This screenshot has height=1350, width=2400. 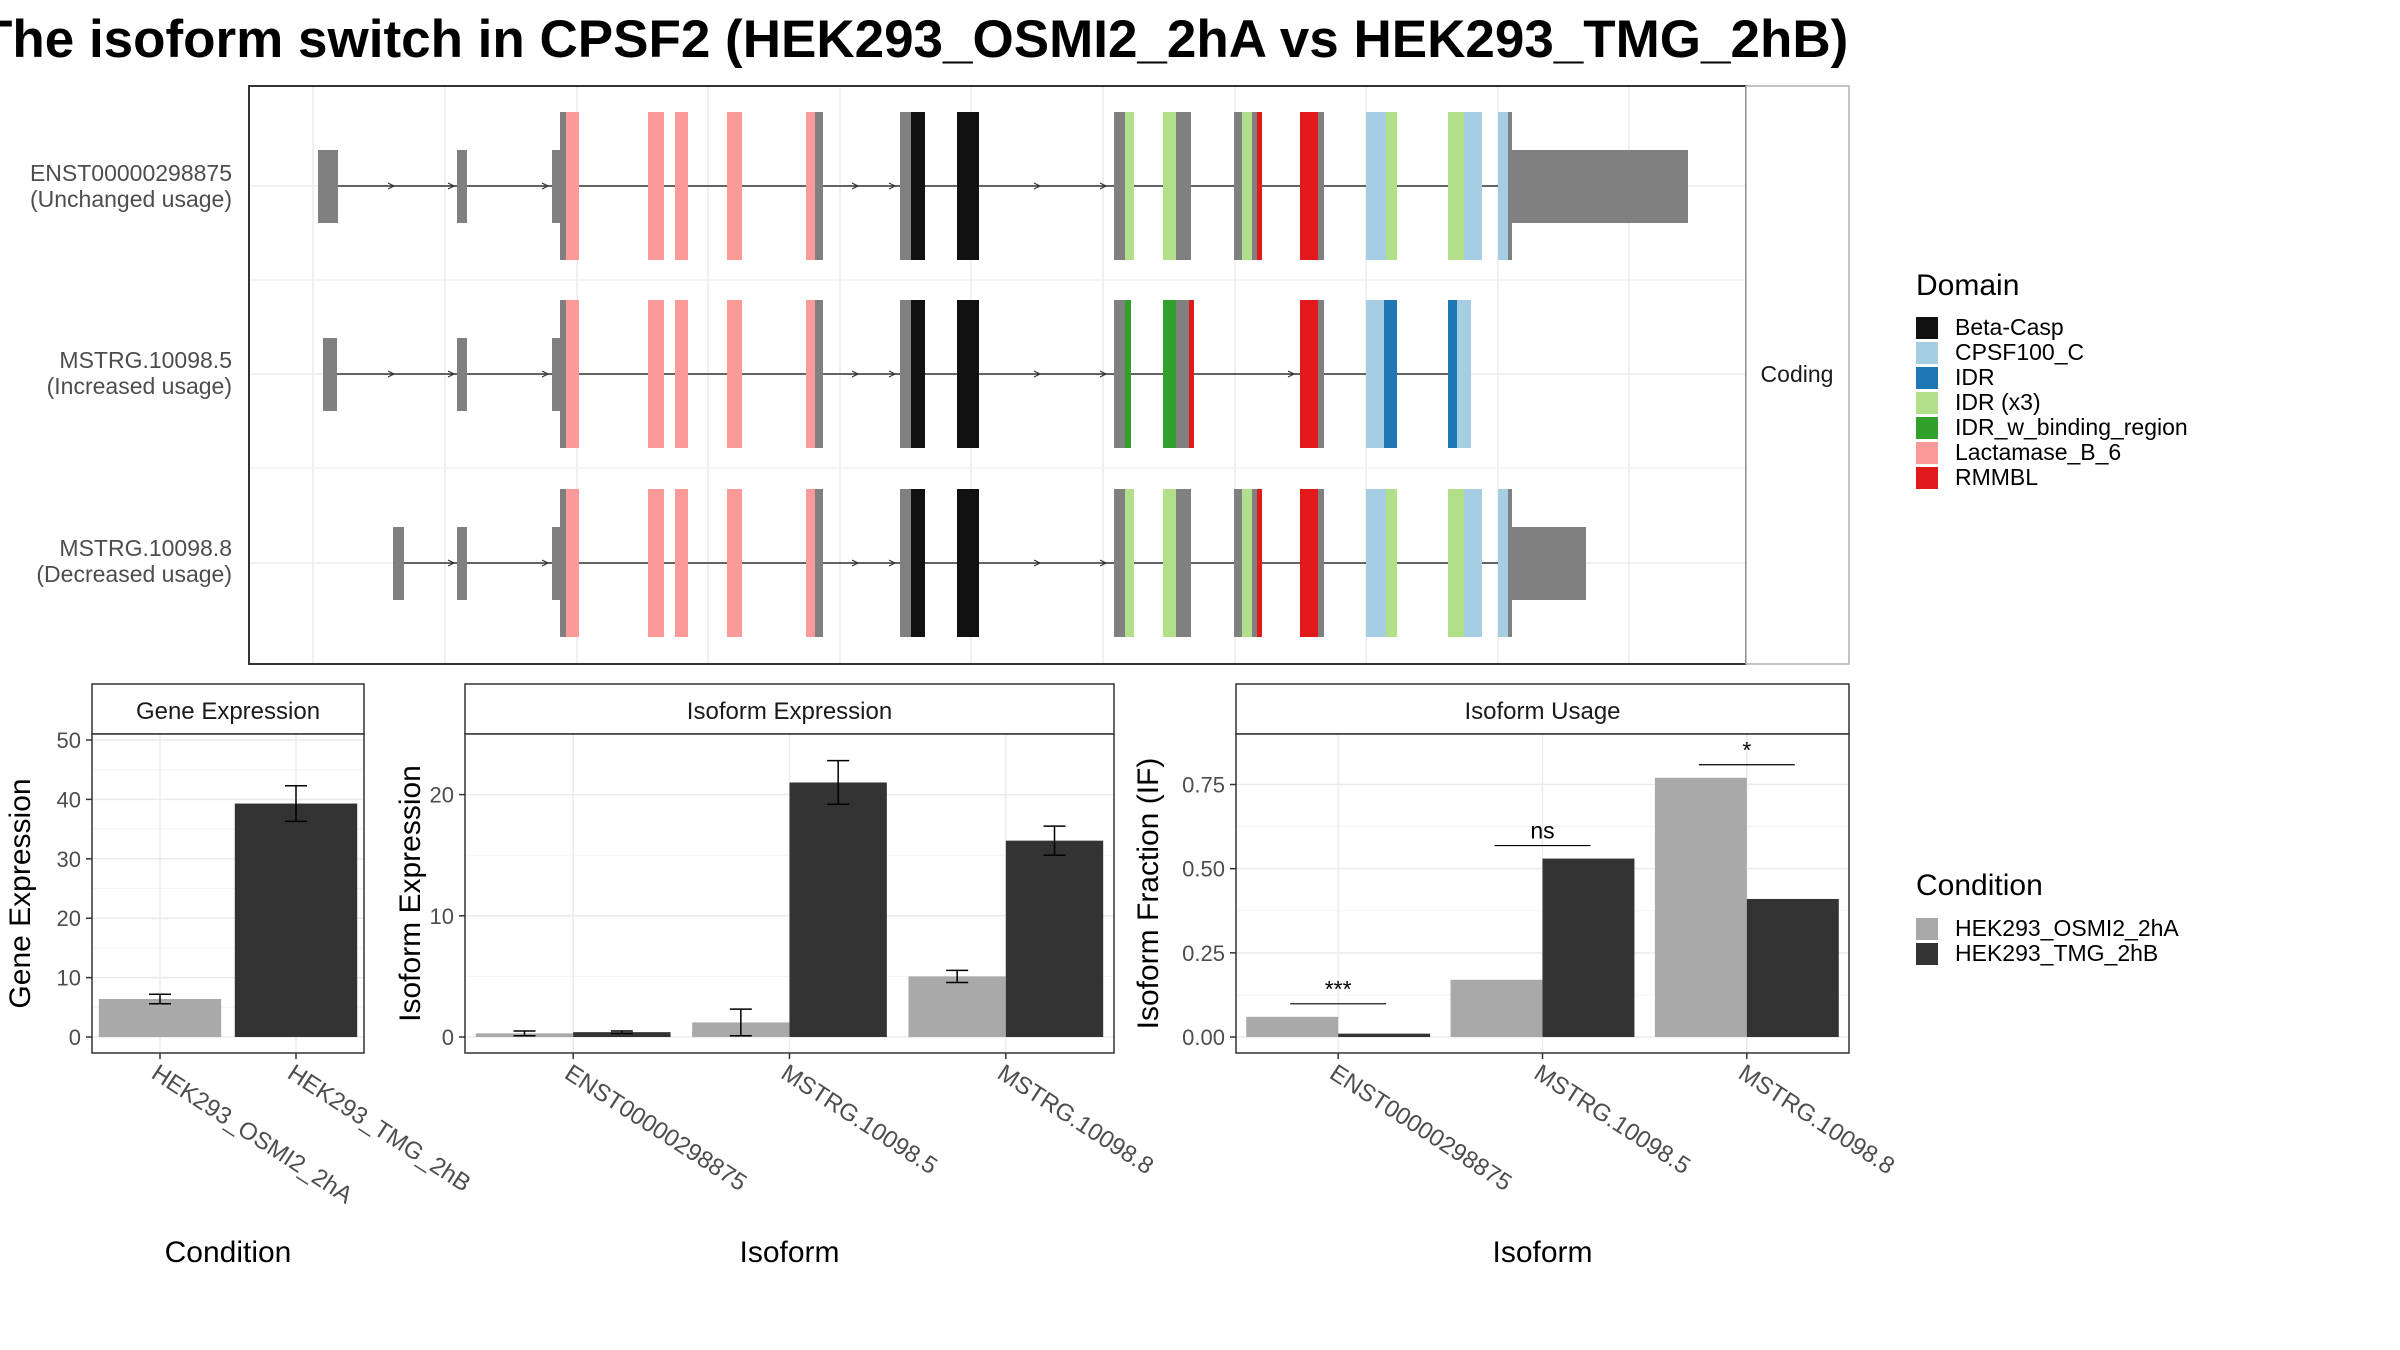 I want to click on panel-strip, so click(x=789, y=709).